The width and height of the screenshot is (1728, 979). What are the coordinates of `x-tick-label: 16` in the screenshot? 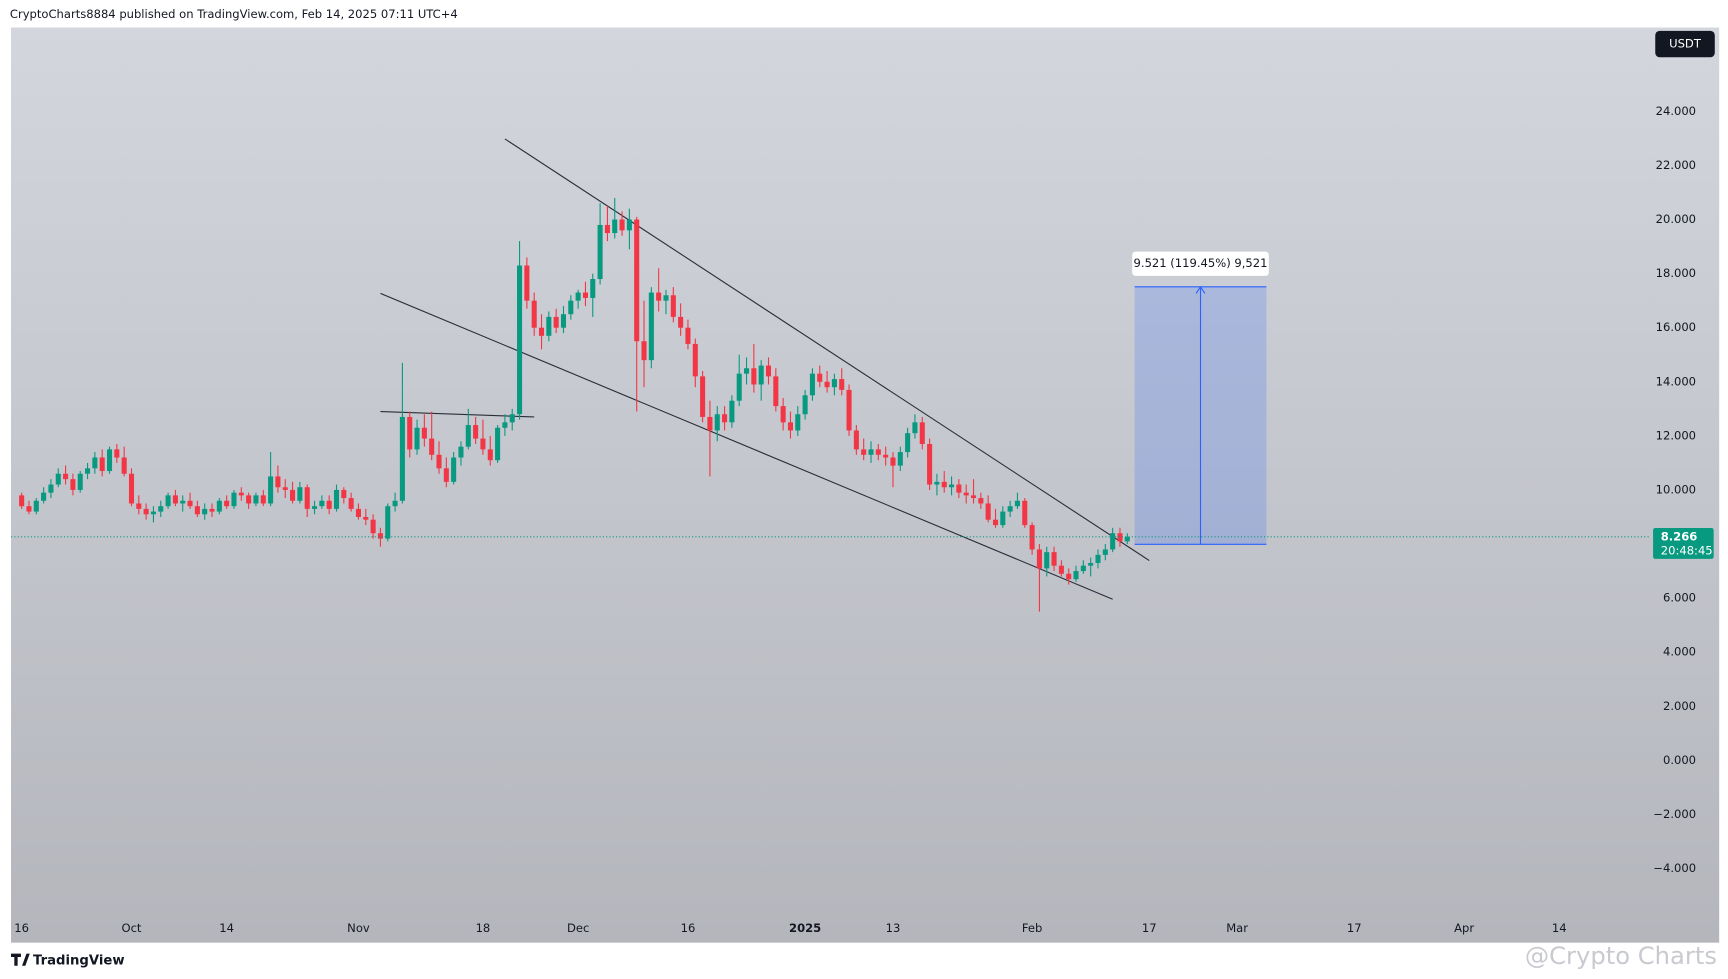 It's located at (21, 928).